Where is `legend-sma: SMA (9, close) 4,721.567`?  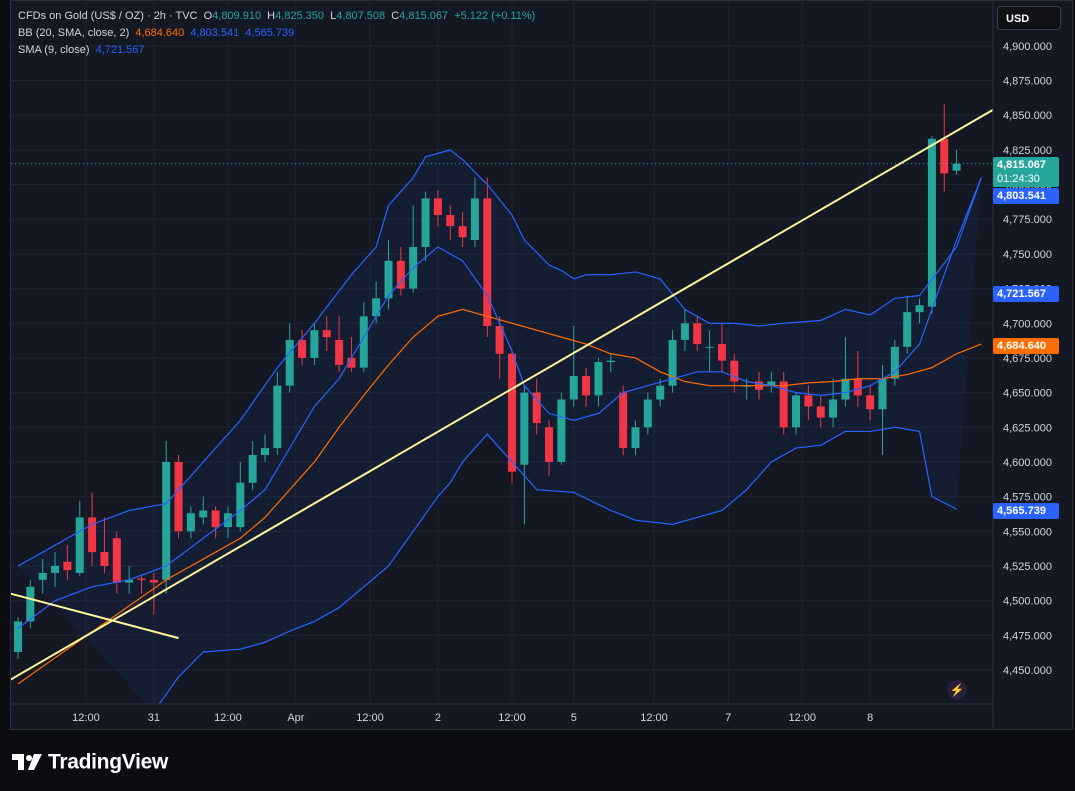 legend-sma: SMA (9, close) 4,721.567 is located at coordinates (83, 50).